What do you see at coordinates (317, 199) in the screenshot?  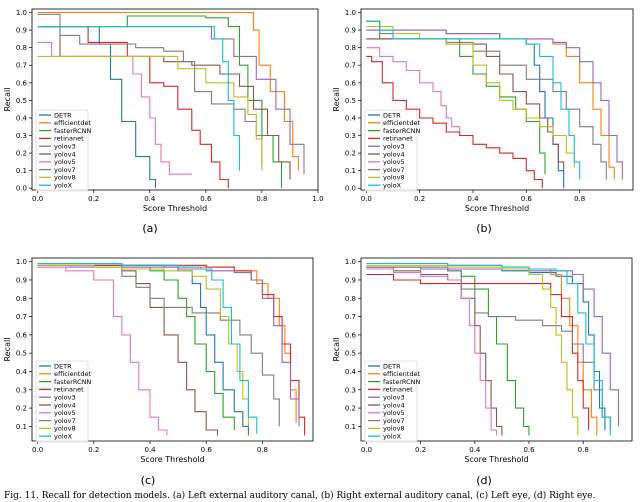 I see `x-tick-label: 1.0` at bounding box center [317, 199].